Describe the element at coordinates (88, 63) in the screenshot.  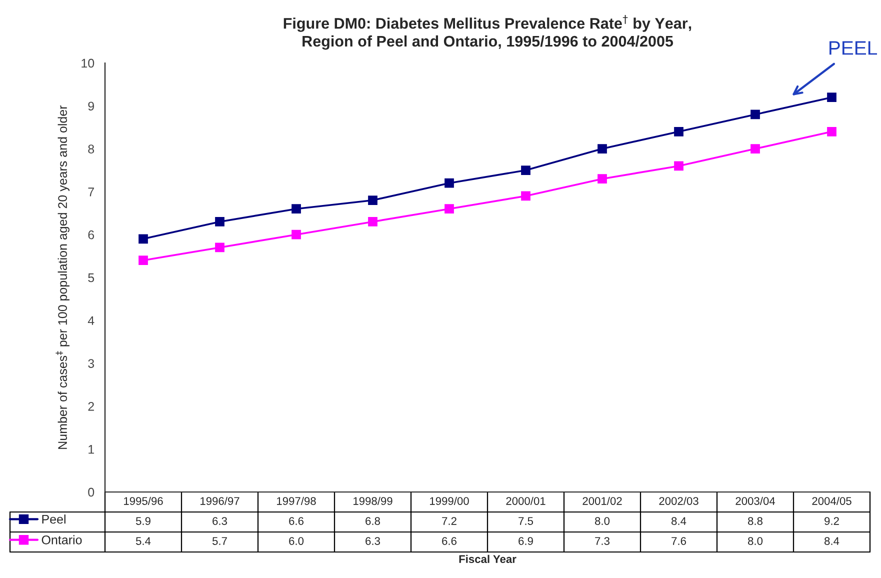
I see `y-tick-label: 10` at that location.